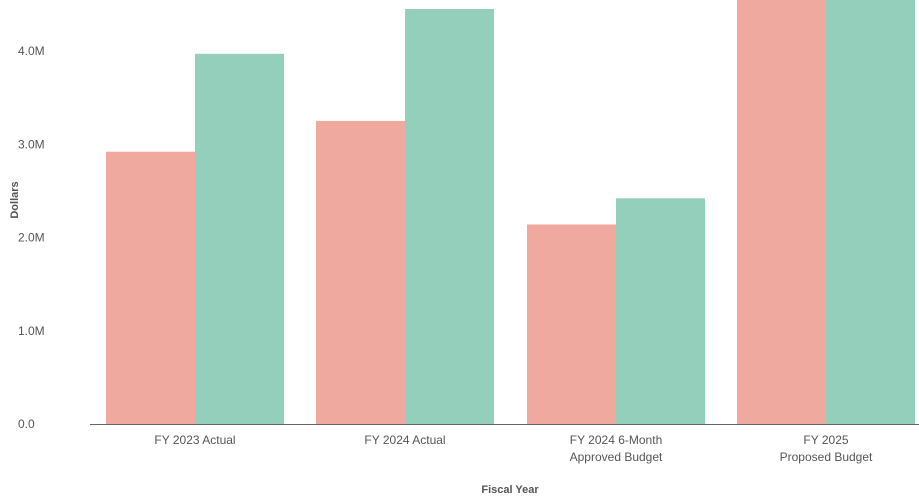  Describe the element at coordinates (31, 331) in the screenshot. I see `y-tick-label: 1.0M` at that location.